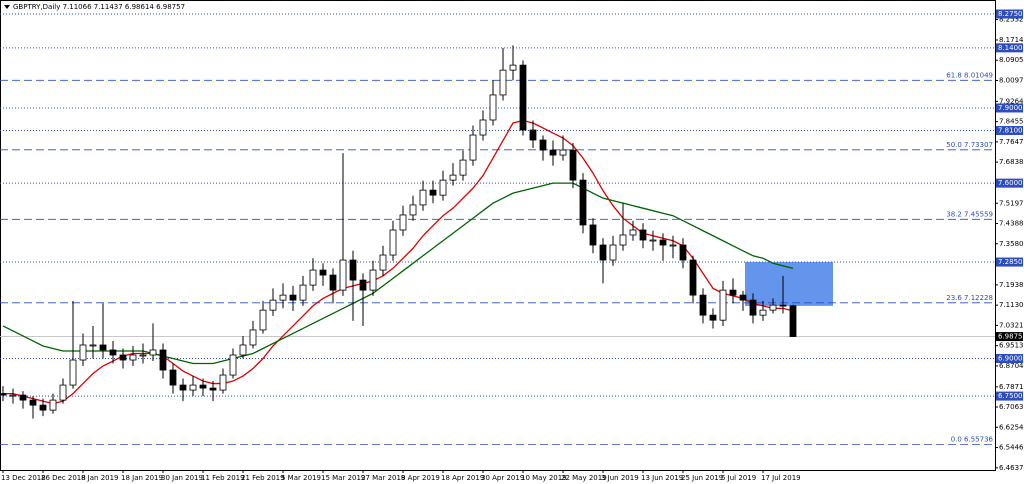 The width and height of the screenshot is (1024, 484). I want to click on y-tick-label: 7.35800, so click(1011, 244).